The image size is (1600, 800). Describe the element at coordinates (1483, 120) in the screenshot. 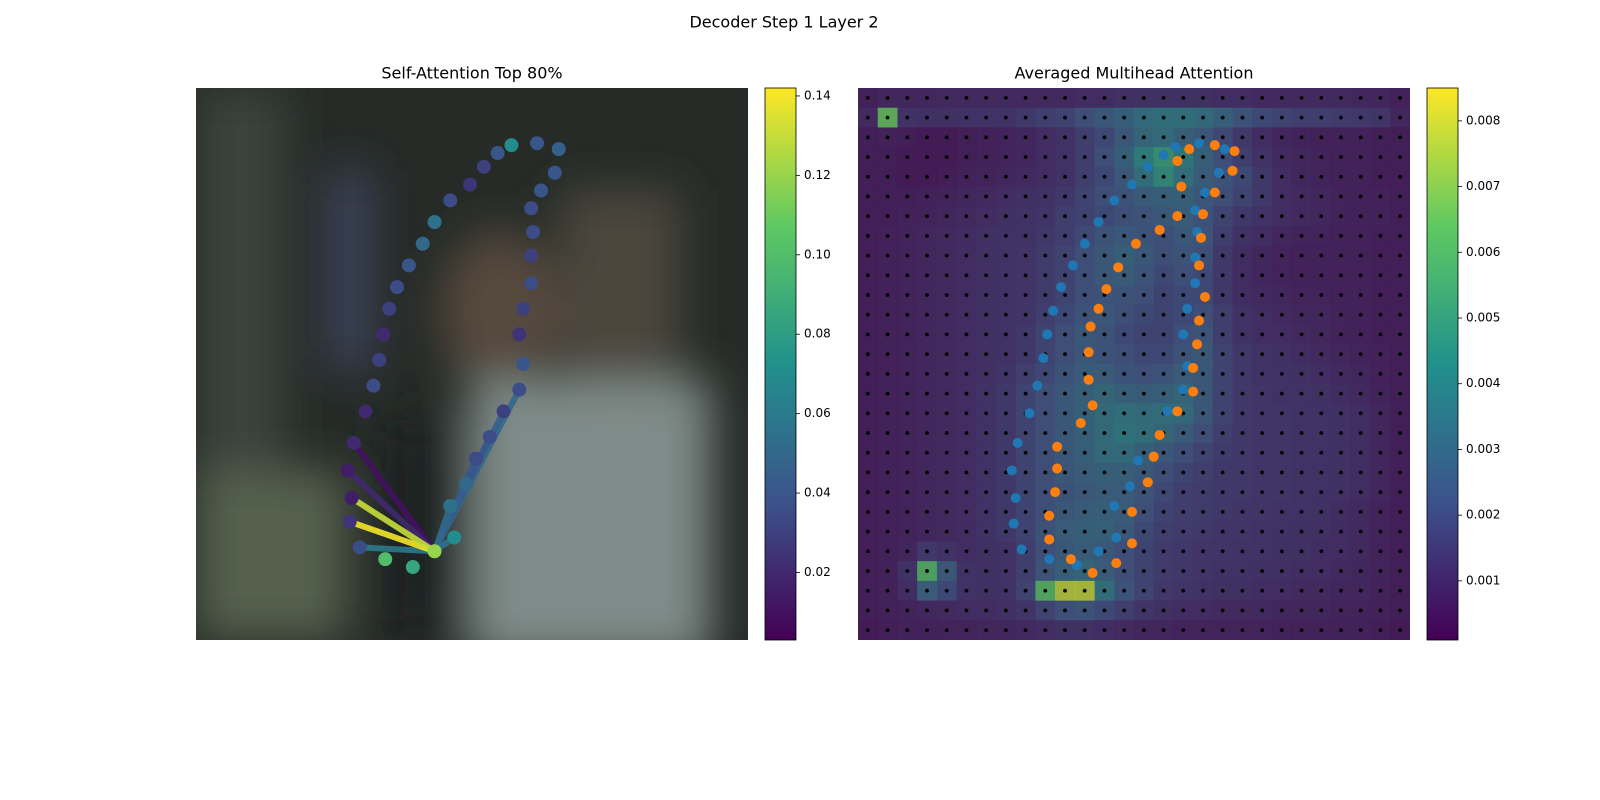

I see `colorbar-tick-label: 0.008` at that location.